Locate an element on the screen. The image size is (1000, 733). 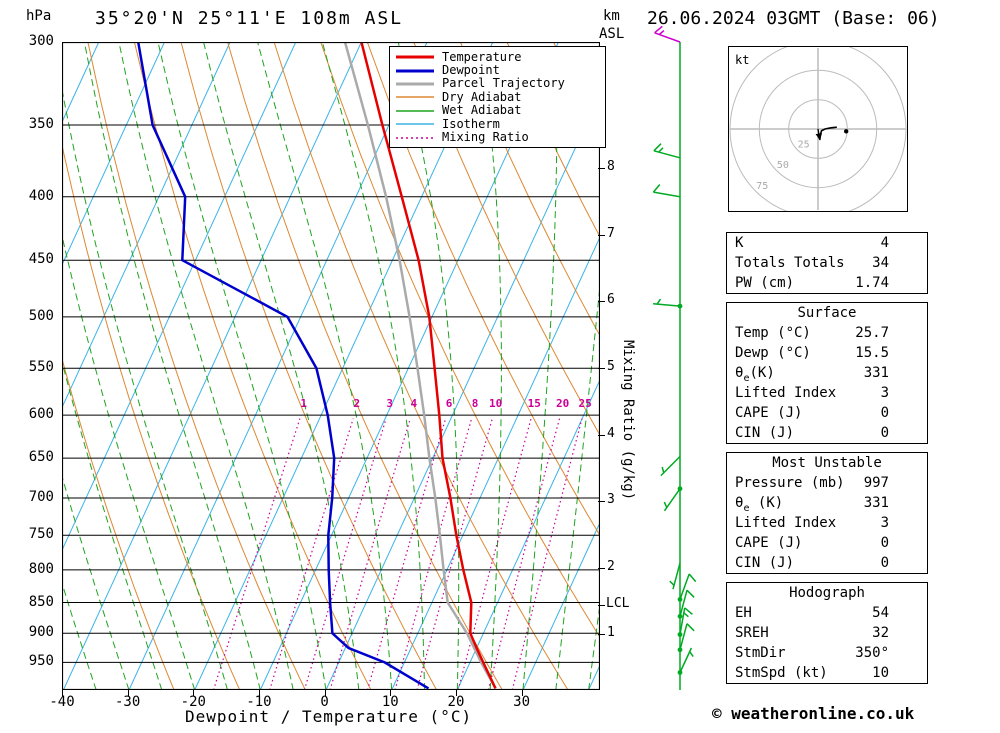
stat-label: CAPE (J) is located at coordinates (769, 543).